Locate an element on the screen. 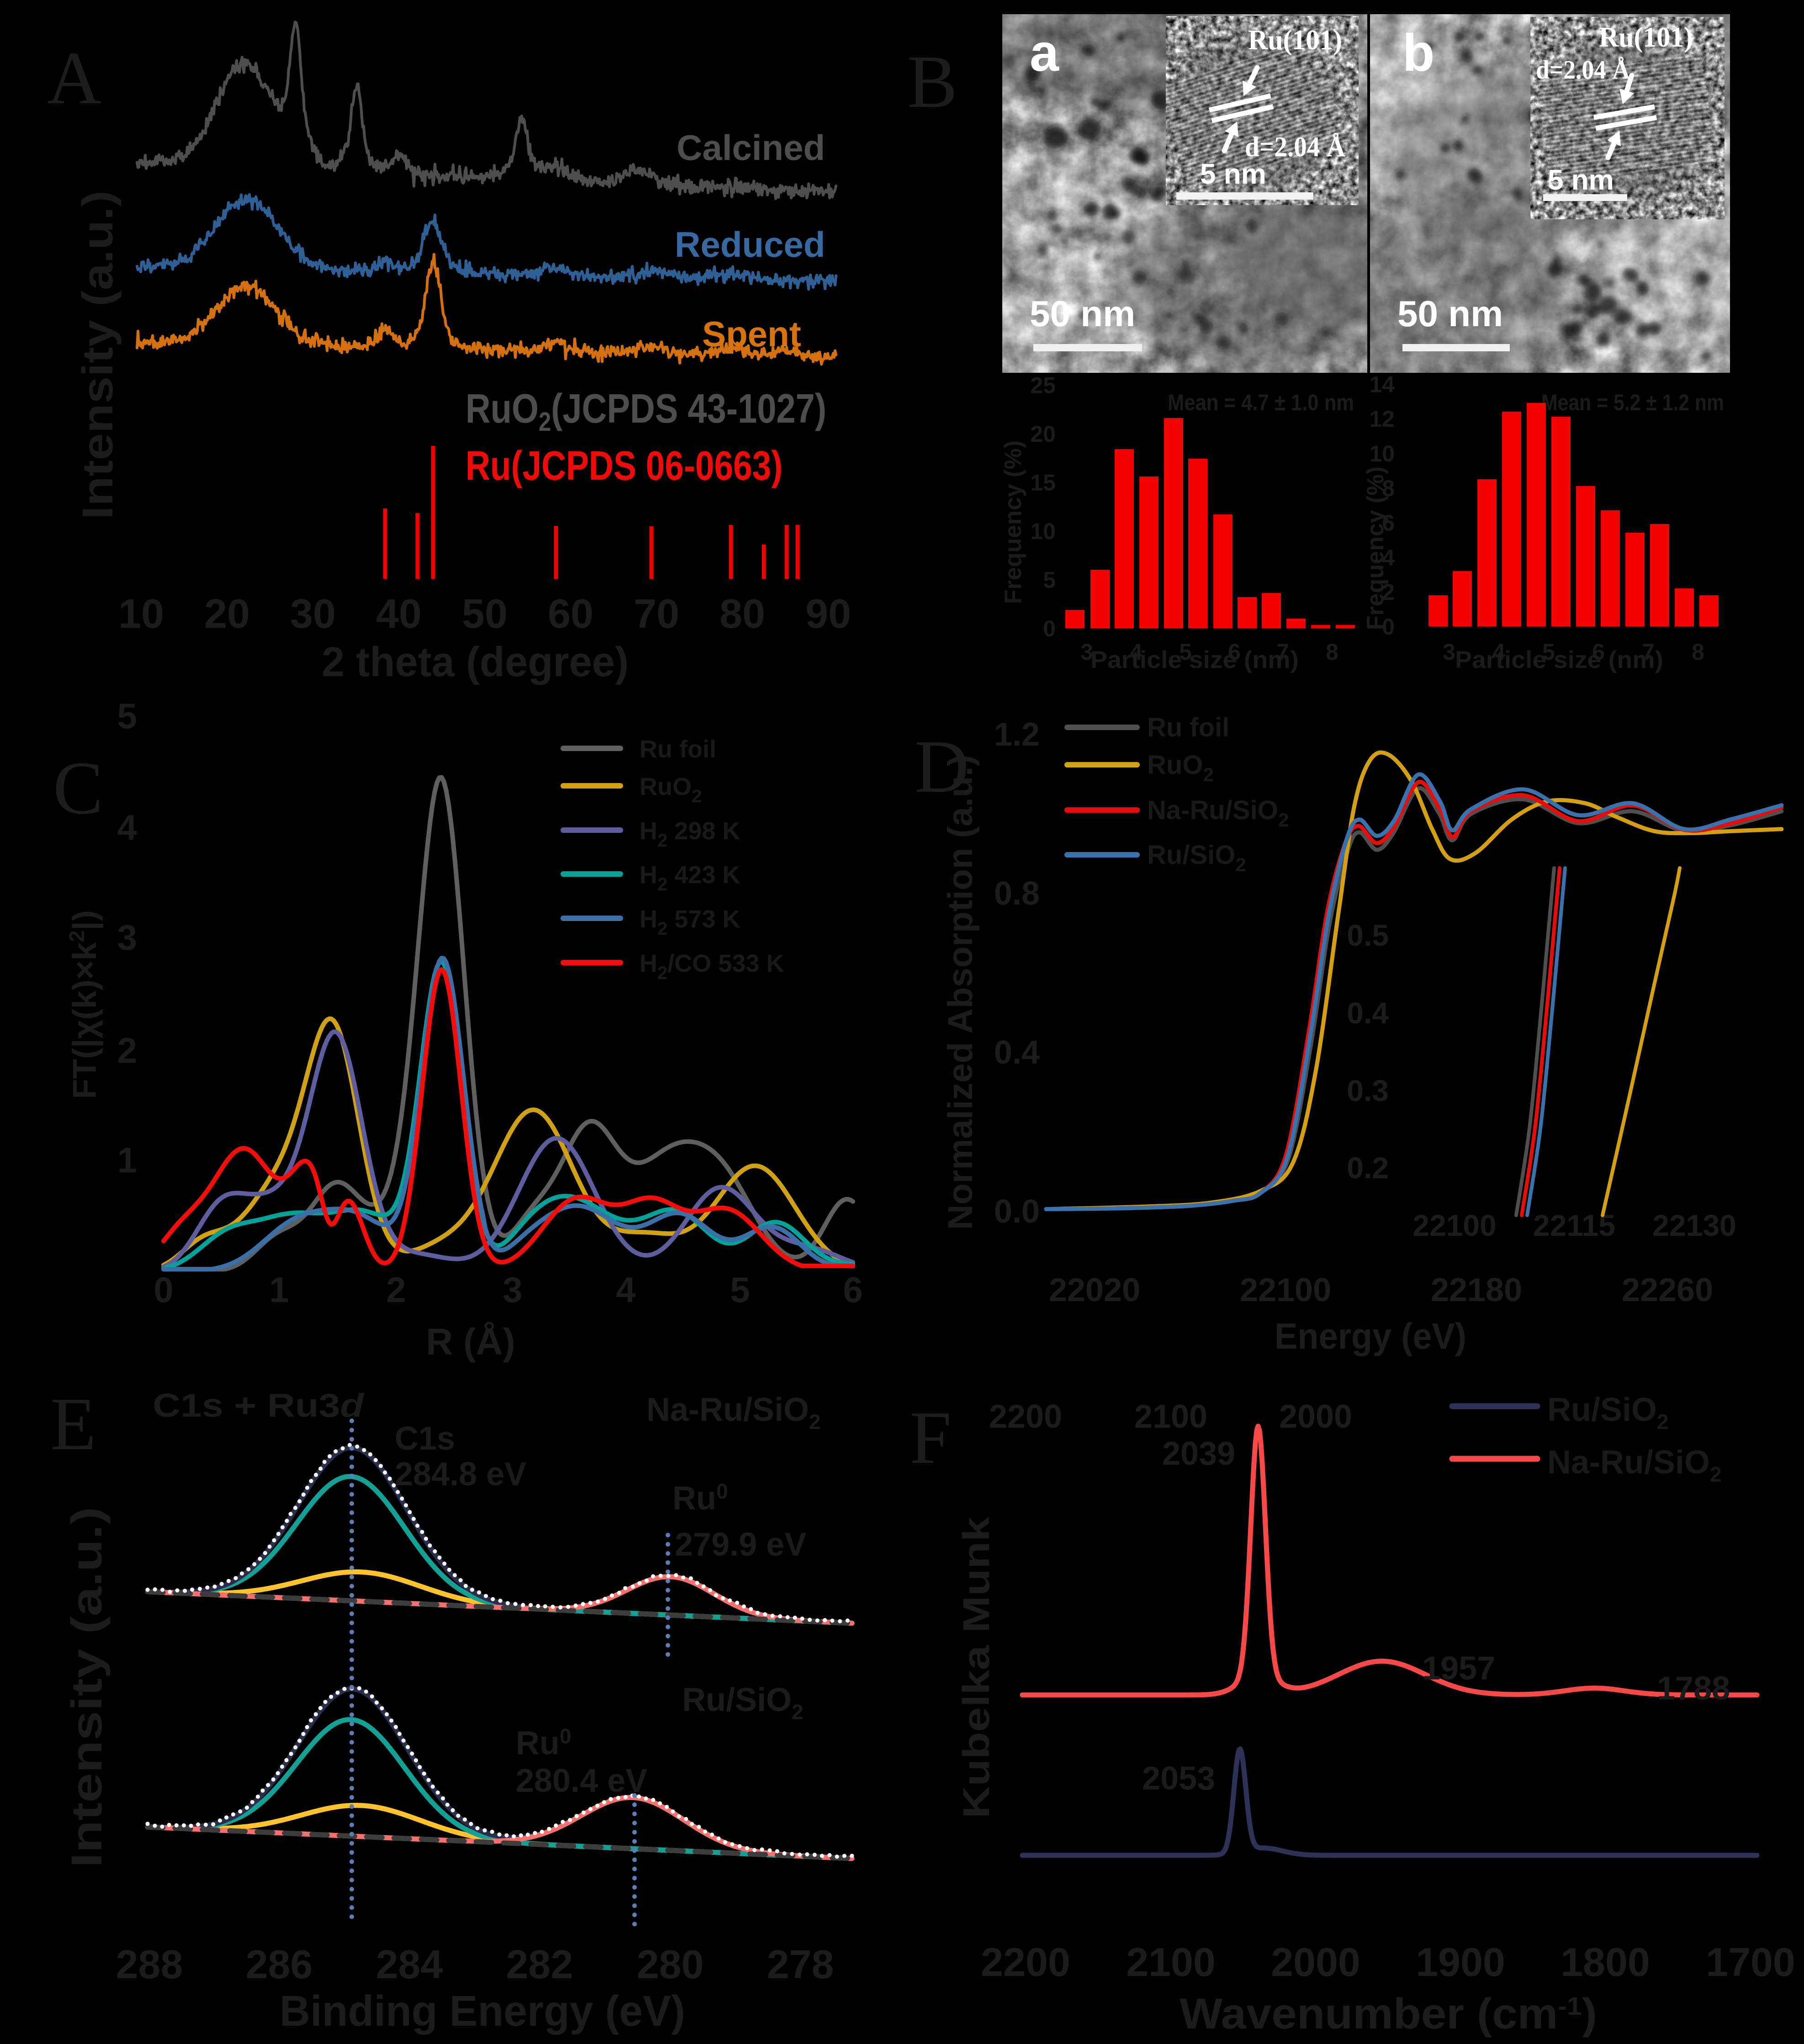 The height and width of the screenshot is (2044, 1804). svg-text: 2 theta (degree) is located at coordinates (475, 662).